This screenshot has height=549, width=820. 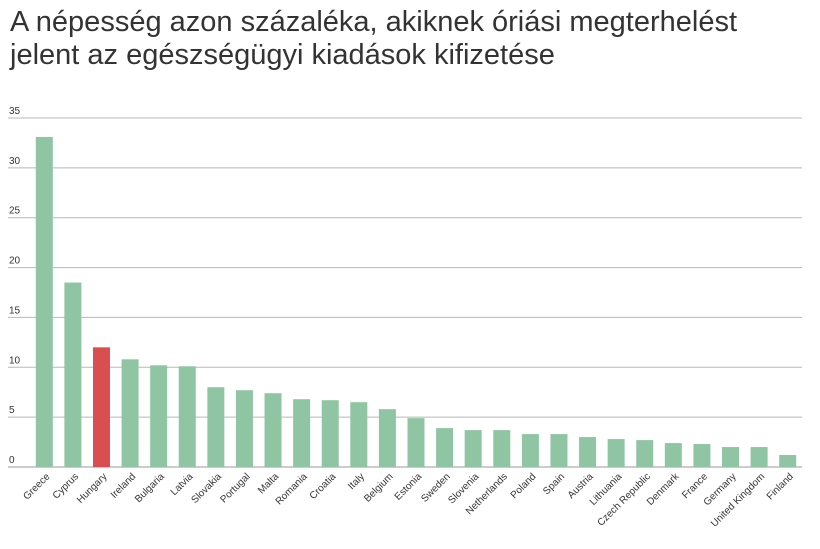 What do you see at coordinates (416, 442) in the screenshot?
I see `bar-estonia` at bounding box center [416, 442].